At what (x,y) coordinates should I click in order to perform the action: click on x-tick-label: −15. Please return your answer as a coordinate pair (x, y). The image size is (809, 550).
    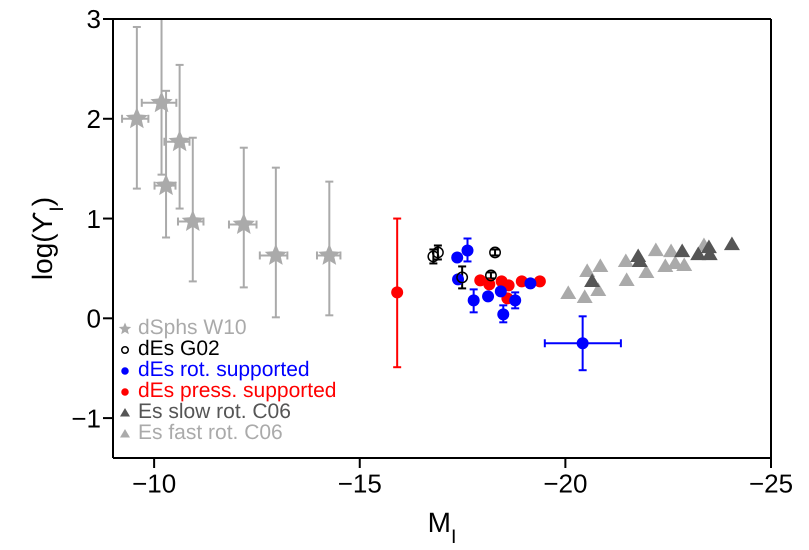
    Looking at the image, I should click on (360, 483).